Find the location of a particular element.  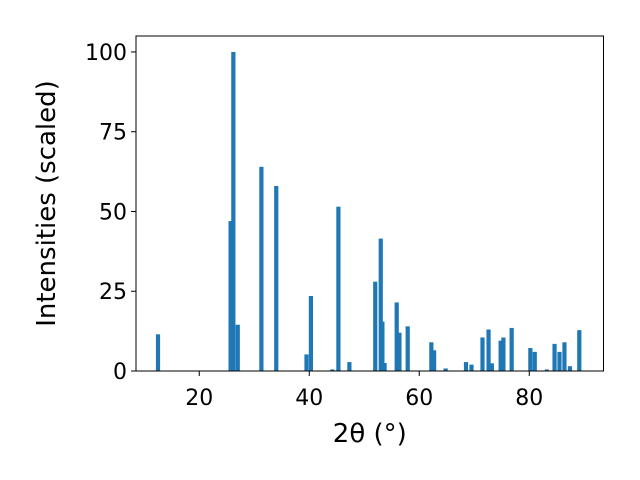

y-axis-ticks: 0 25 50 75 100 is located at coordinates (110, 213).